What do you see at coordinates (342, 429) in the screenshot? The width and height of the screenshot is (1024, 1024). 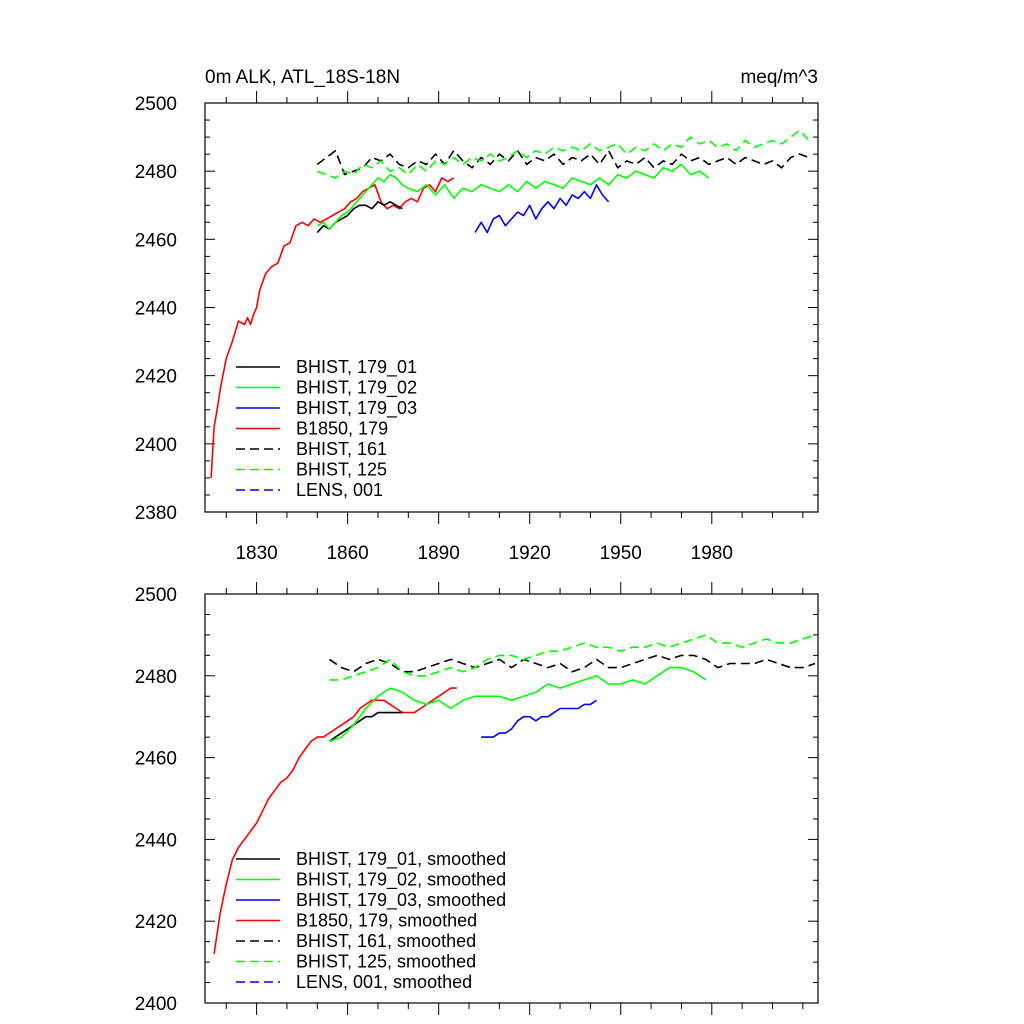 I see `legend-label: B1850, 179` at bounding box center [342, 429].